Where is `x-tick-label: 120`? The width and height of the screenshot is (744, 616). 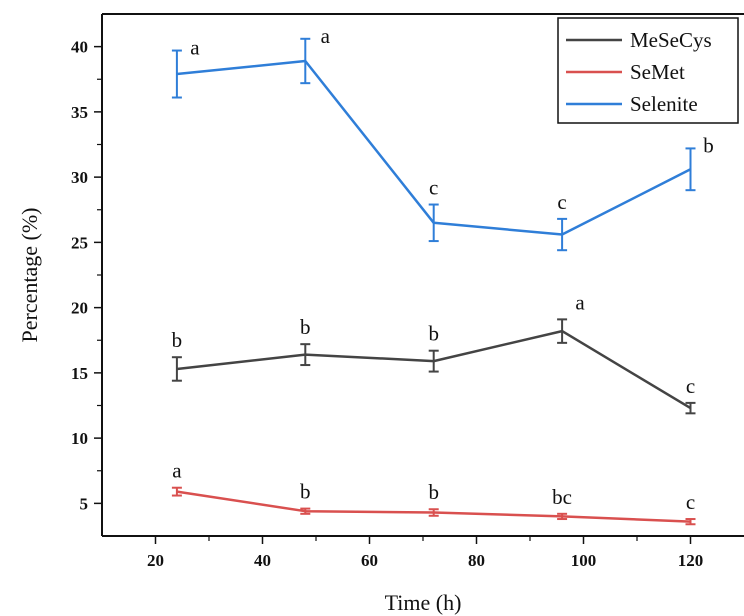
x-tick-label: 120 is located at coordinates (691, 560).